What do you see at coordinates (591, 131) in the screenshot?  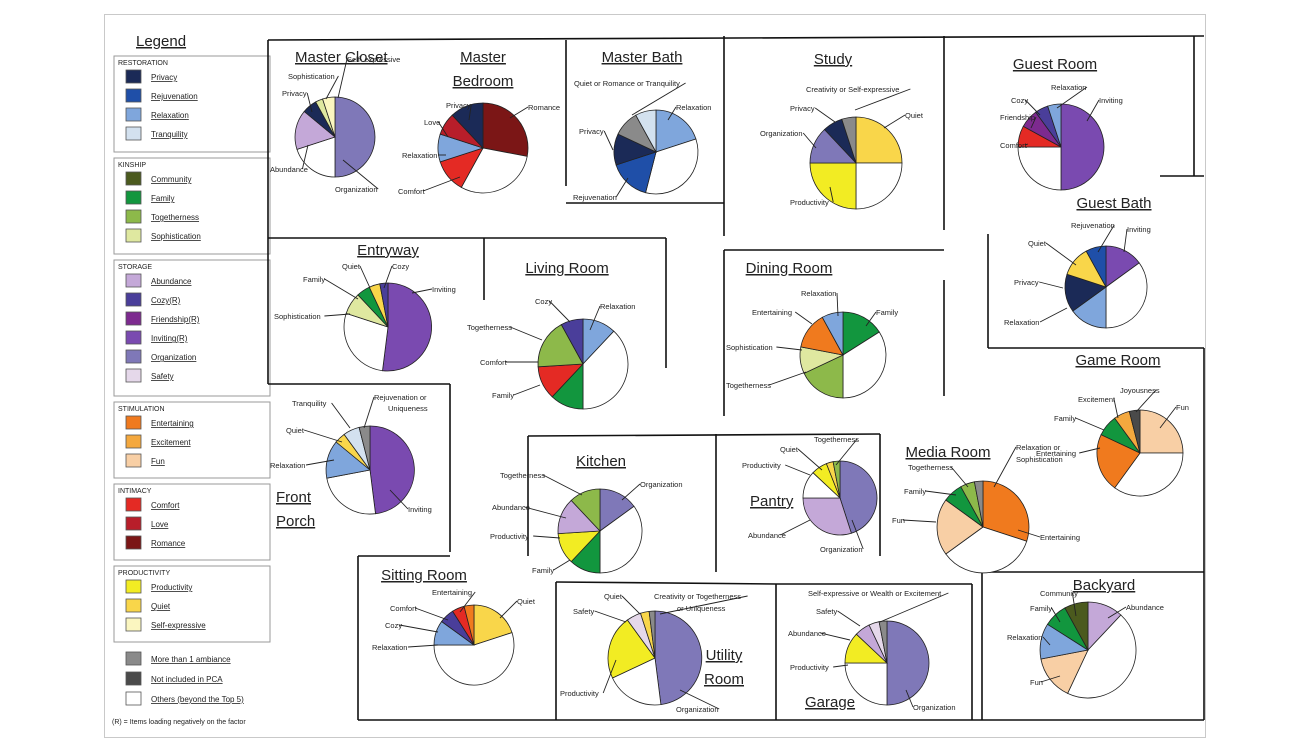 I see `slice-label: Privacy` at bounding box center [591, 131].